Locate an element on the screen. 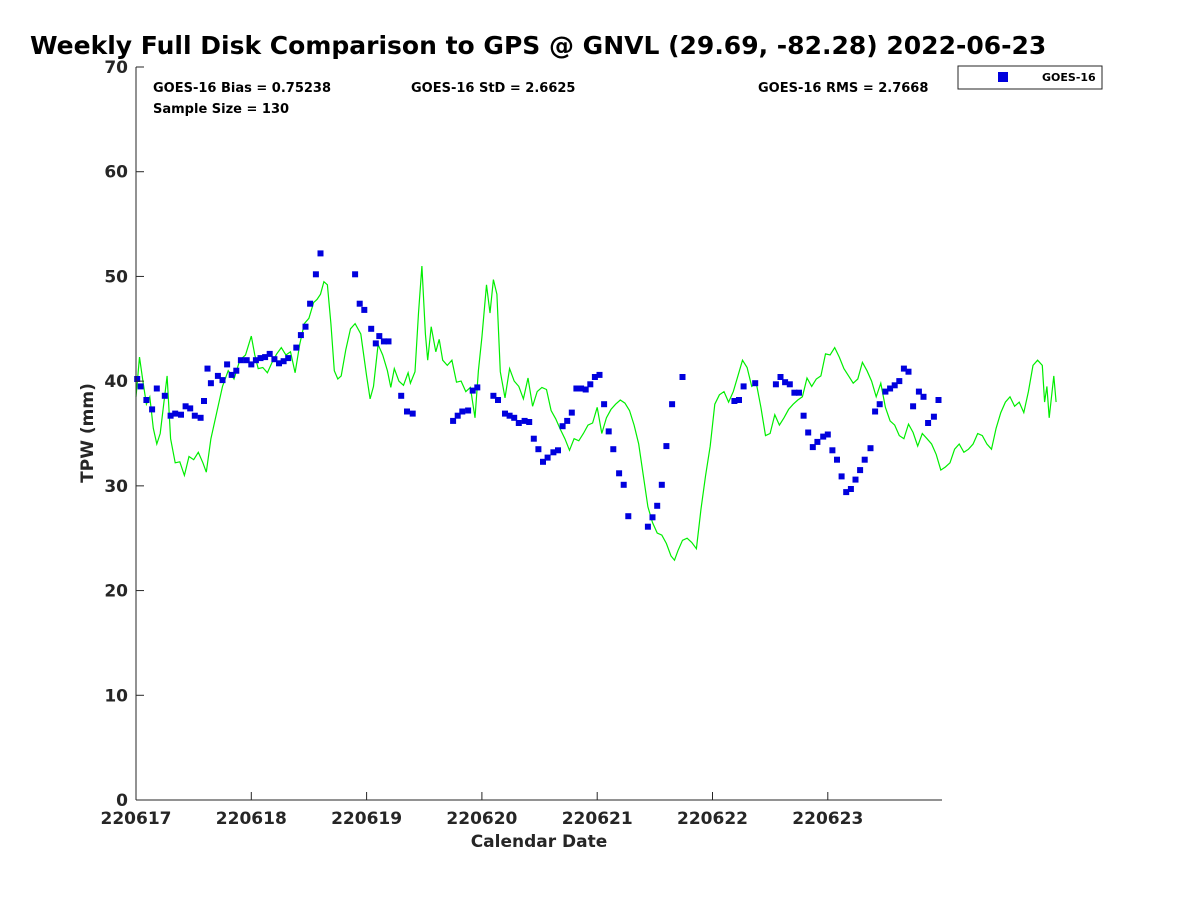 Image resolution: width=1200 pixels, height=900 pixels. x-tick-label: 220617 is located at coordinates (136, 819).